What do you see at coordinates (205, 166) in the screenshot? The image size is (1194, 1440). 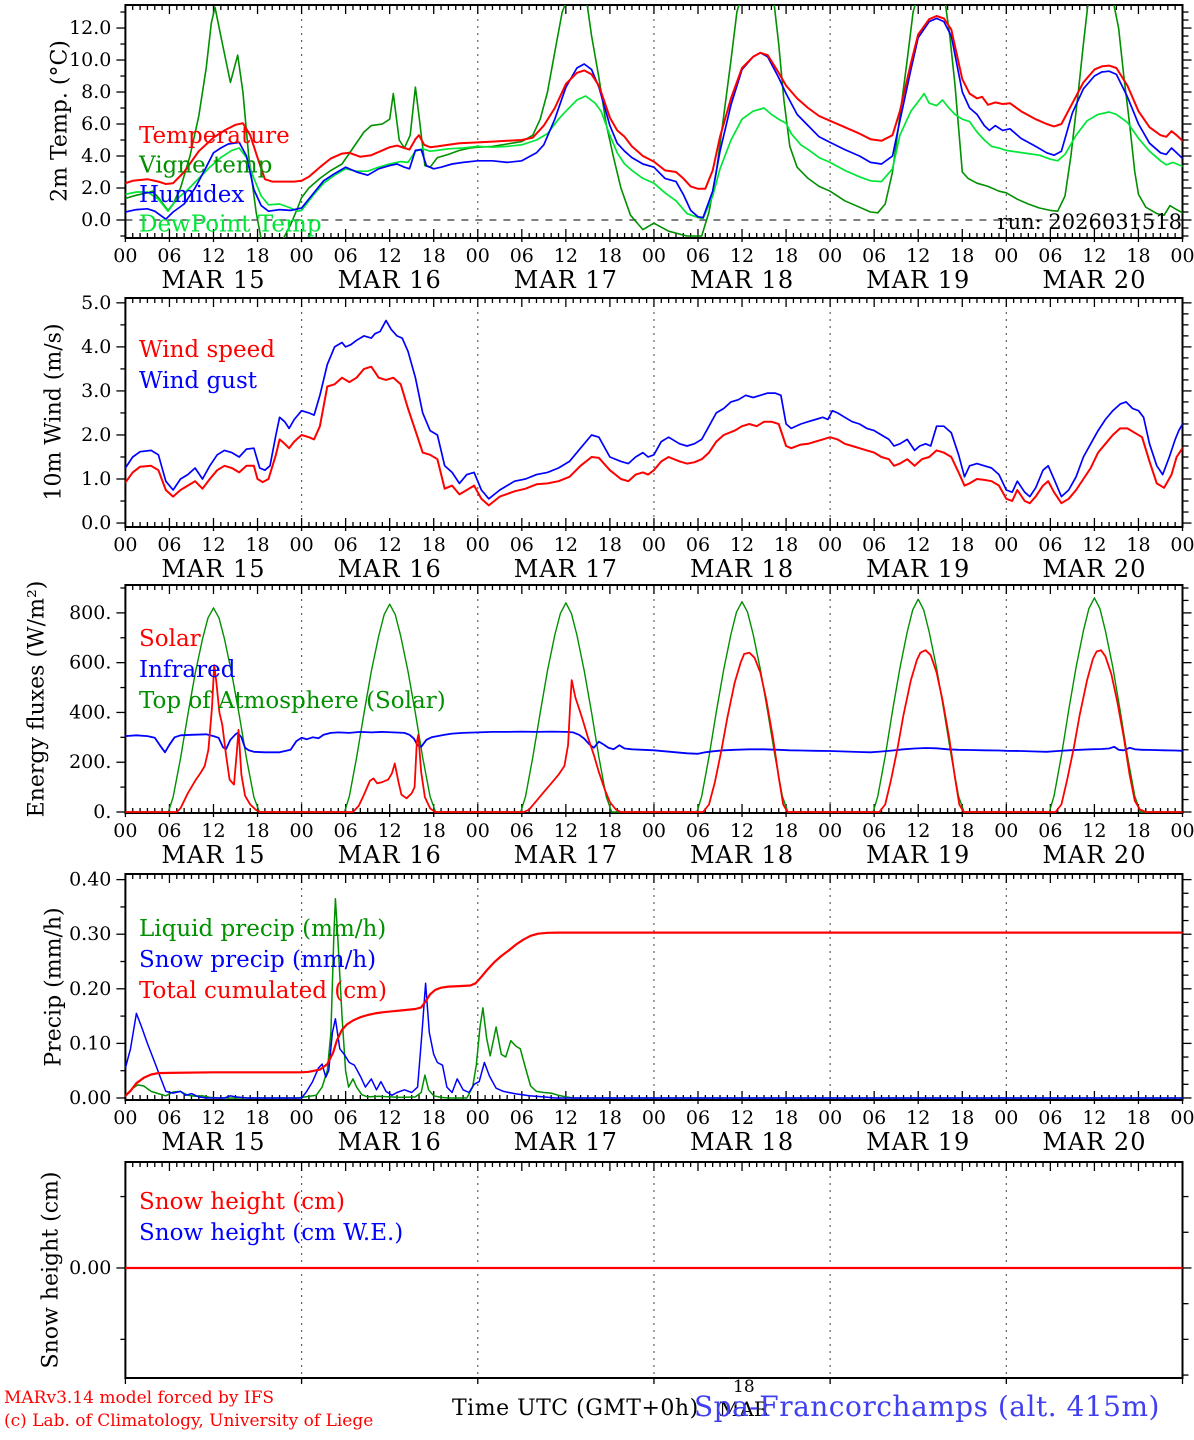 I see `legend-vigne-temp: Vigne temp` at bounding box center [205, 166].